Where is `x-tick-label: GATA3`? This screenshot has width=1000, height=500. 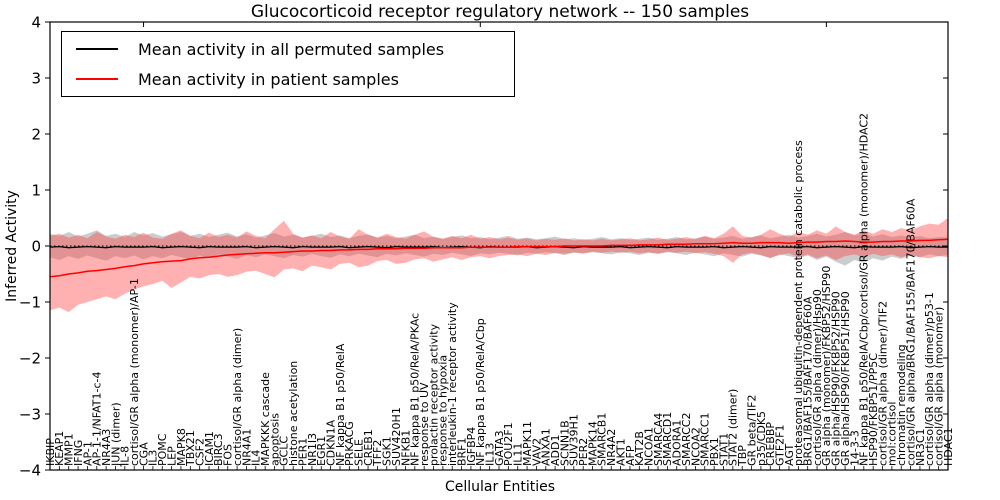 x-tick-label: GATA3 is located at coordinates (499, 448).